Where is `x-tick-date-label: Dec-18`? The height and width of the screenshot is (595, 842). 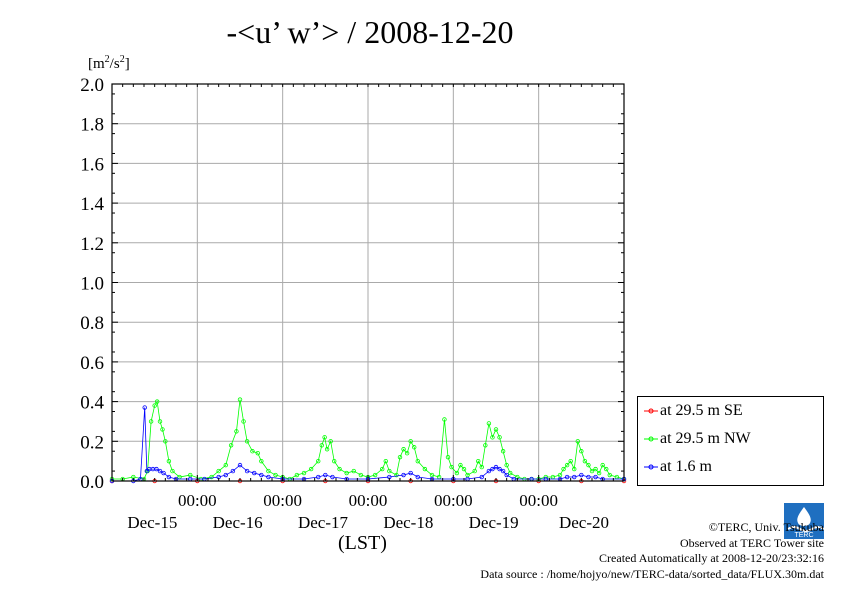 x-tick-date-label: Dec-18 is located at coordinates (408, 522).